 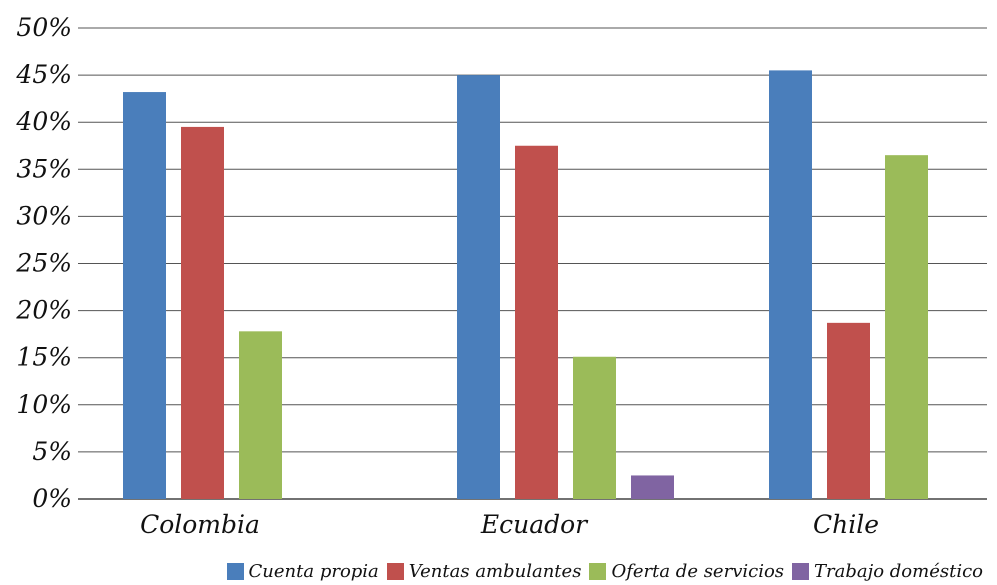 I want to click on legend-label: Ventas ambulantes, so click(x=495, y=571).